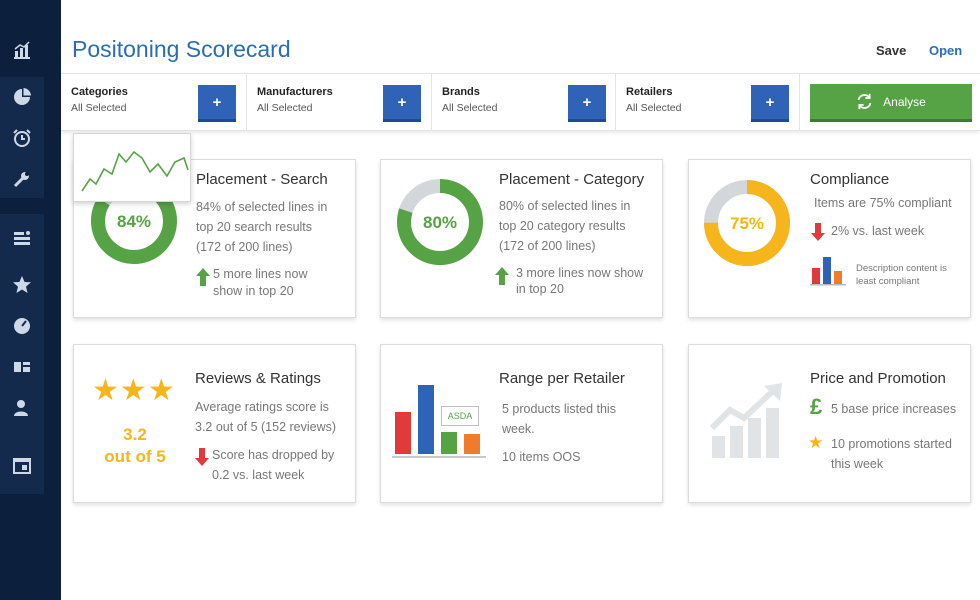  I want to click on change-text: 2% vs. last week, so click(878, 231).